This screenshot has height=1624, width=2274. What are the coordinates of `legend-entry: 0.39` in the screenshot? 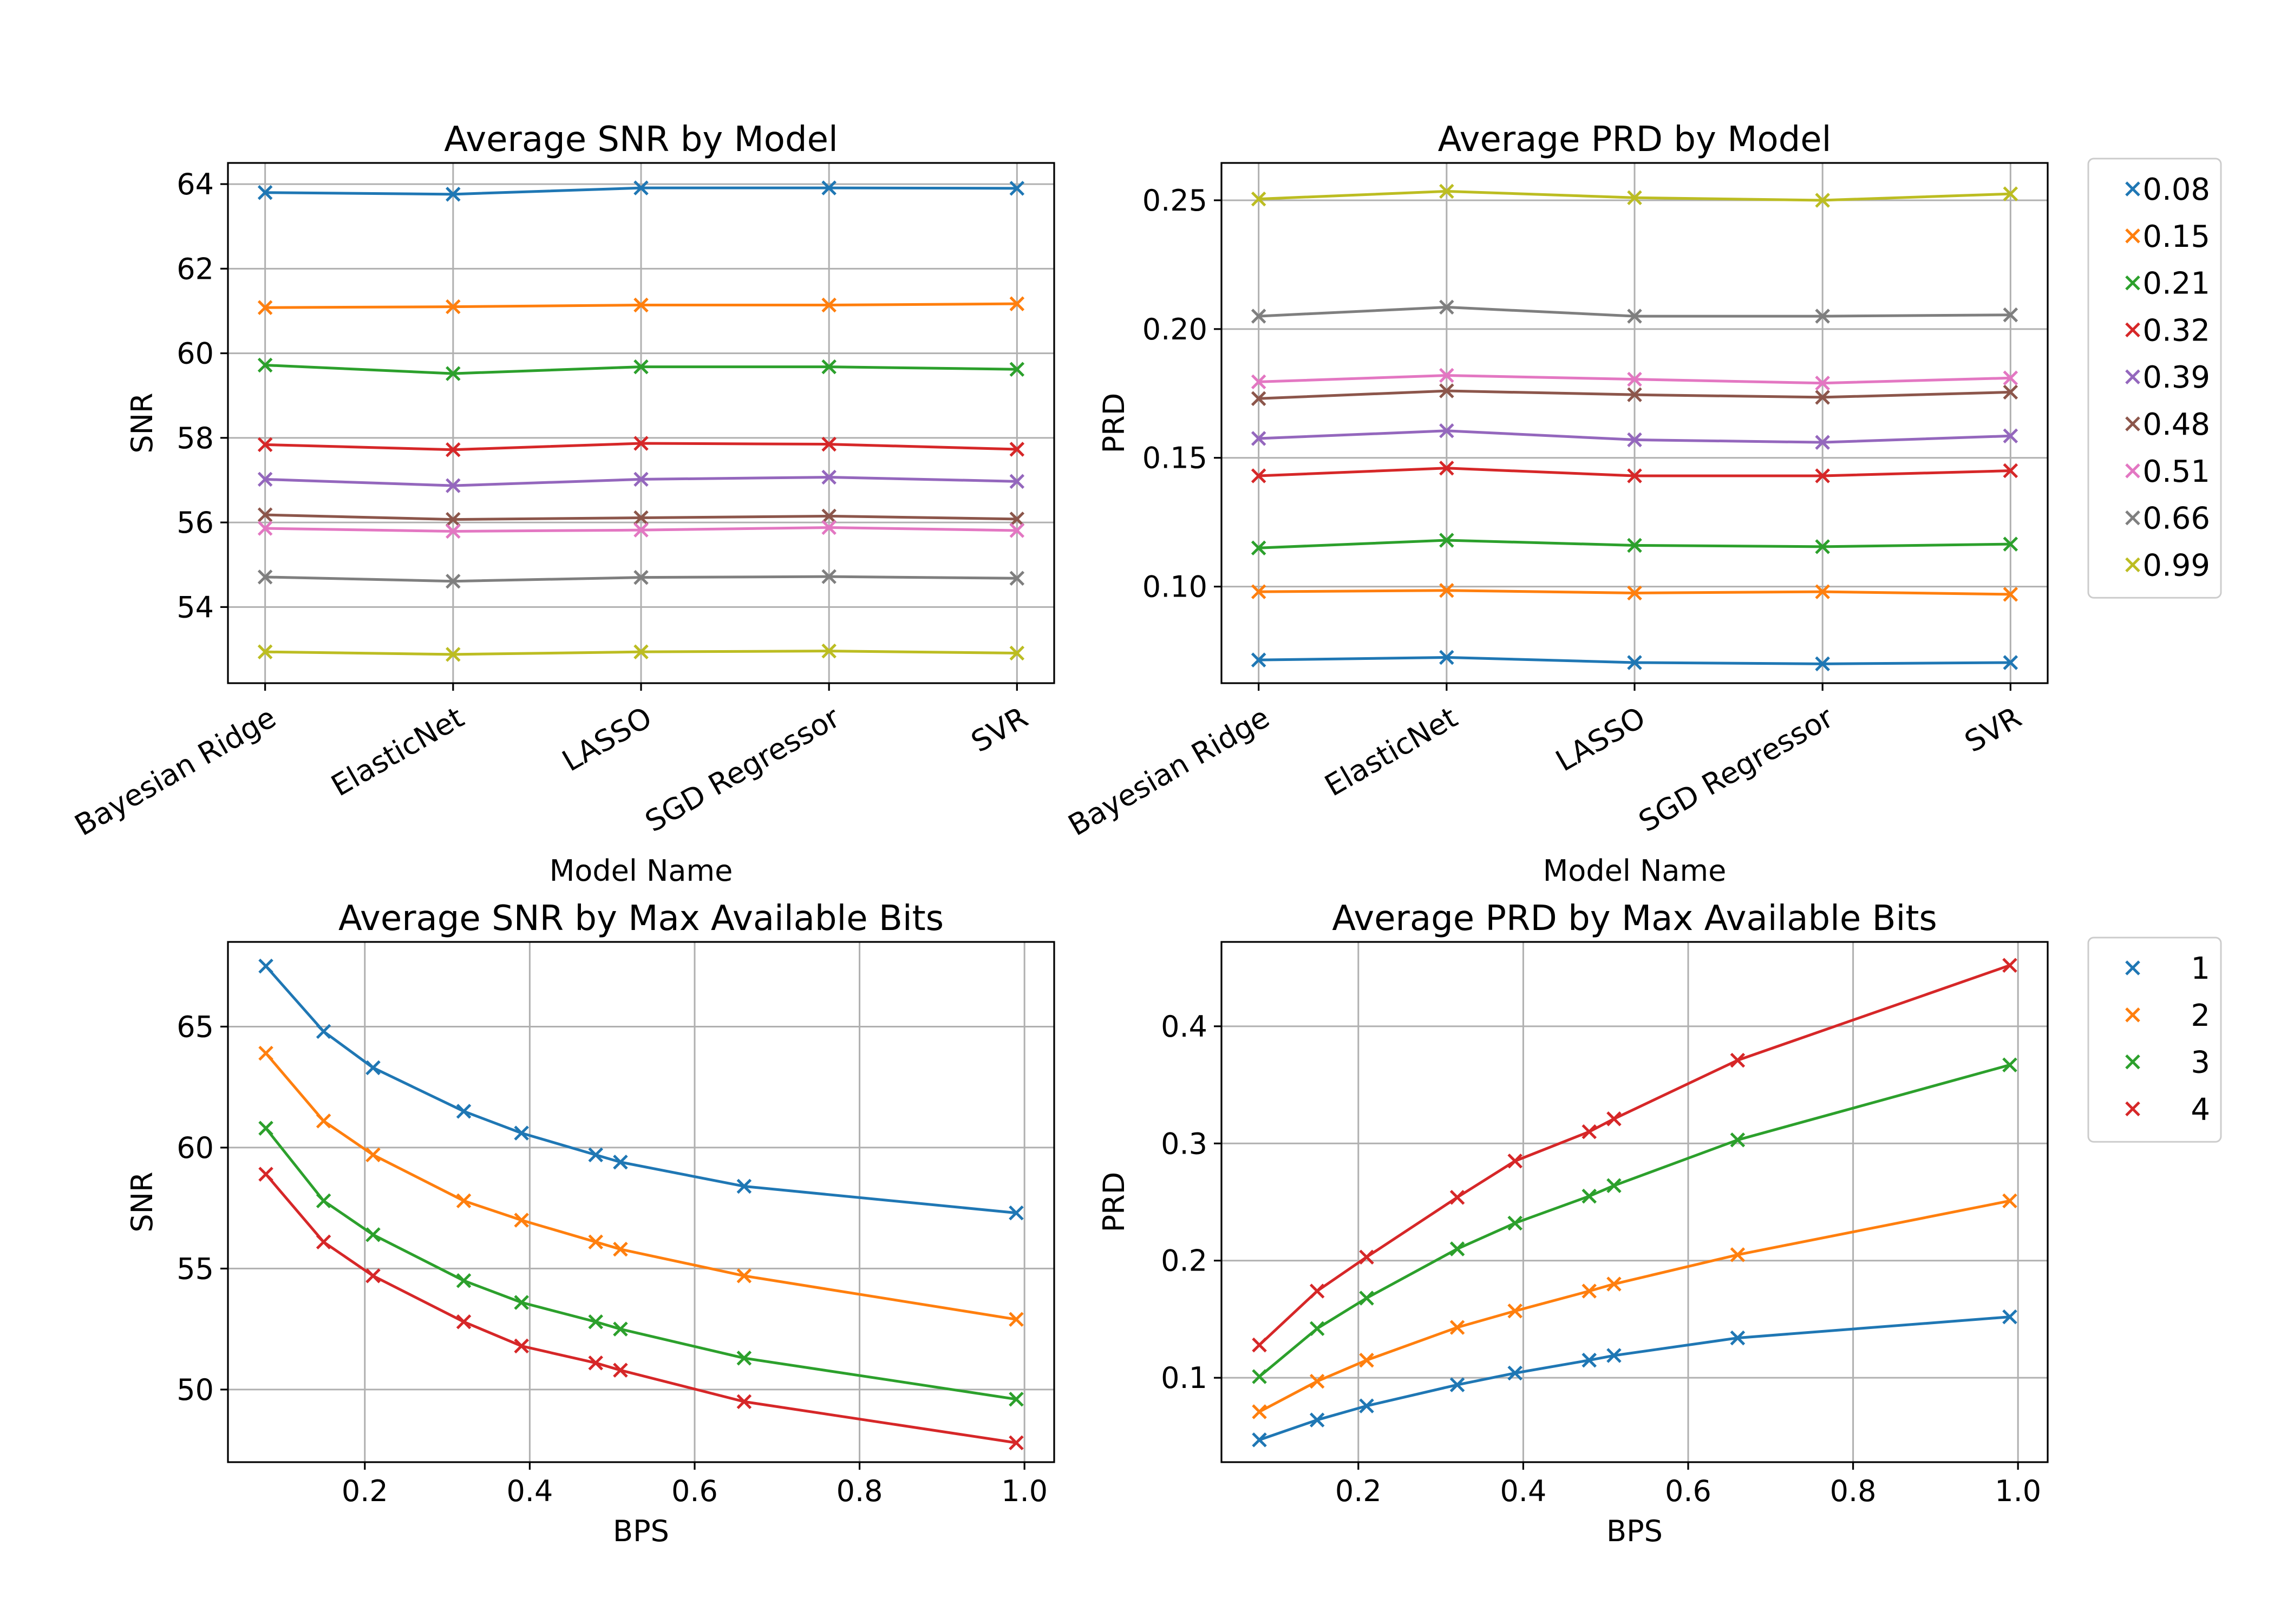 It's located at (2176, 377).